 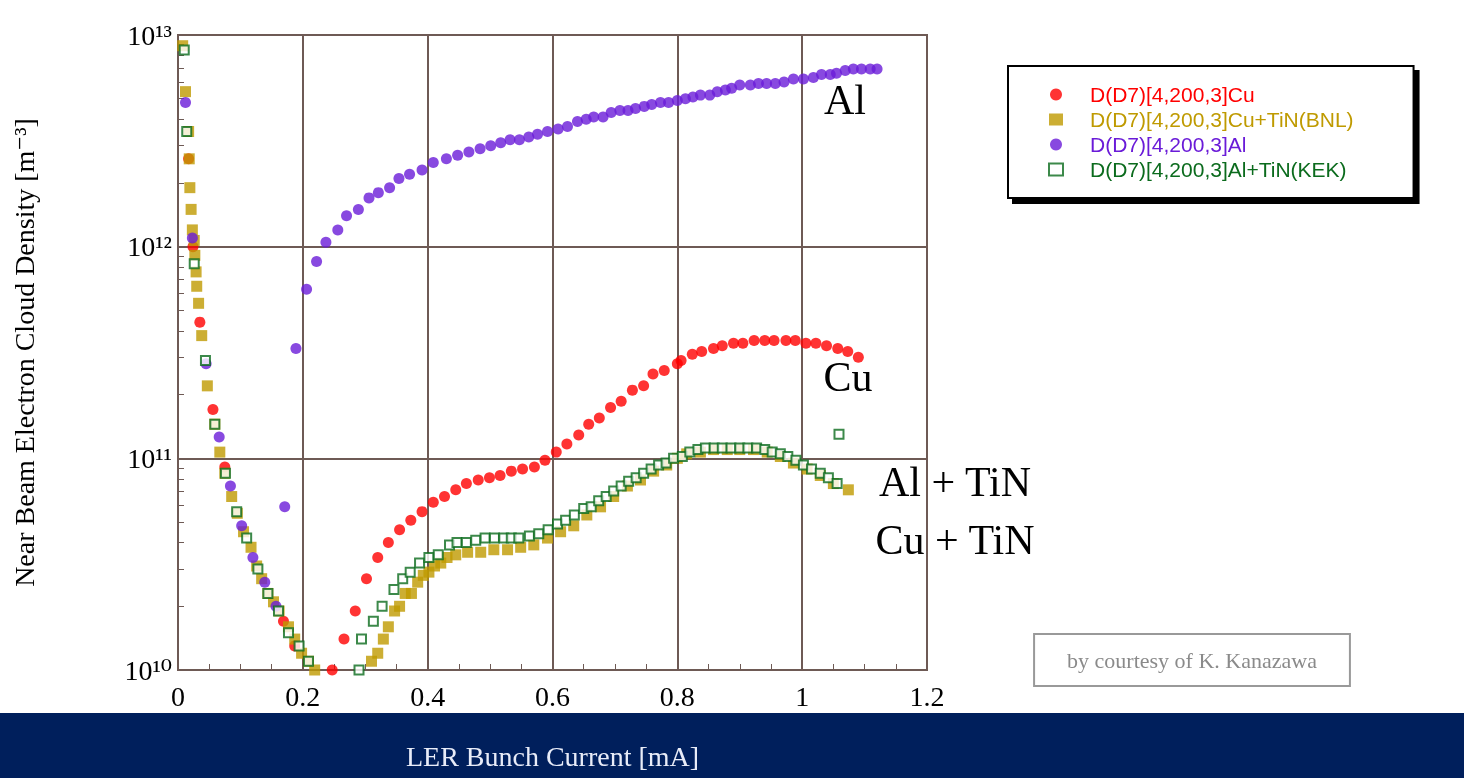 I want to click on legend-label: D(D7)[4,200,3]Cu, so click(x=1172, y=94).